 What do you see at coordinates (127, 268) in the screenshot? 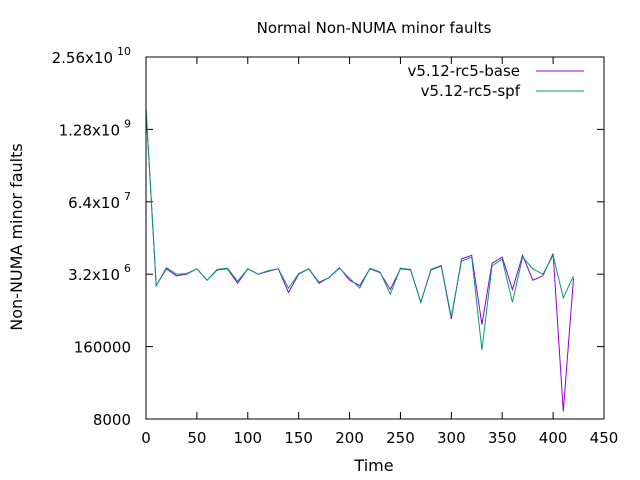
I see `y-tick-exponent: 6` at bounding box center [127, 268].